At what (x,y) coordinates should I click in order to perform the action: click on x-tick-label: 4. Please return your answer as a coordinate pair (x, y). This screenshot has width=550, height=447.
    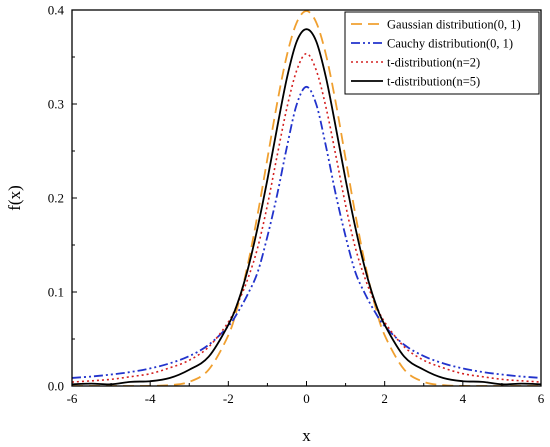
    Looking at the image, I should click on (463, 398).